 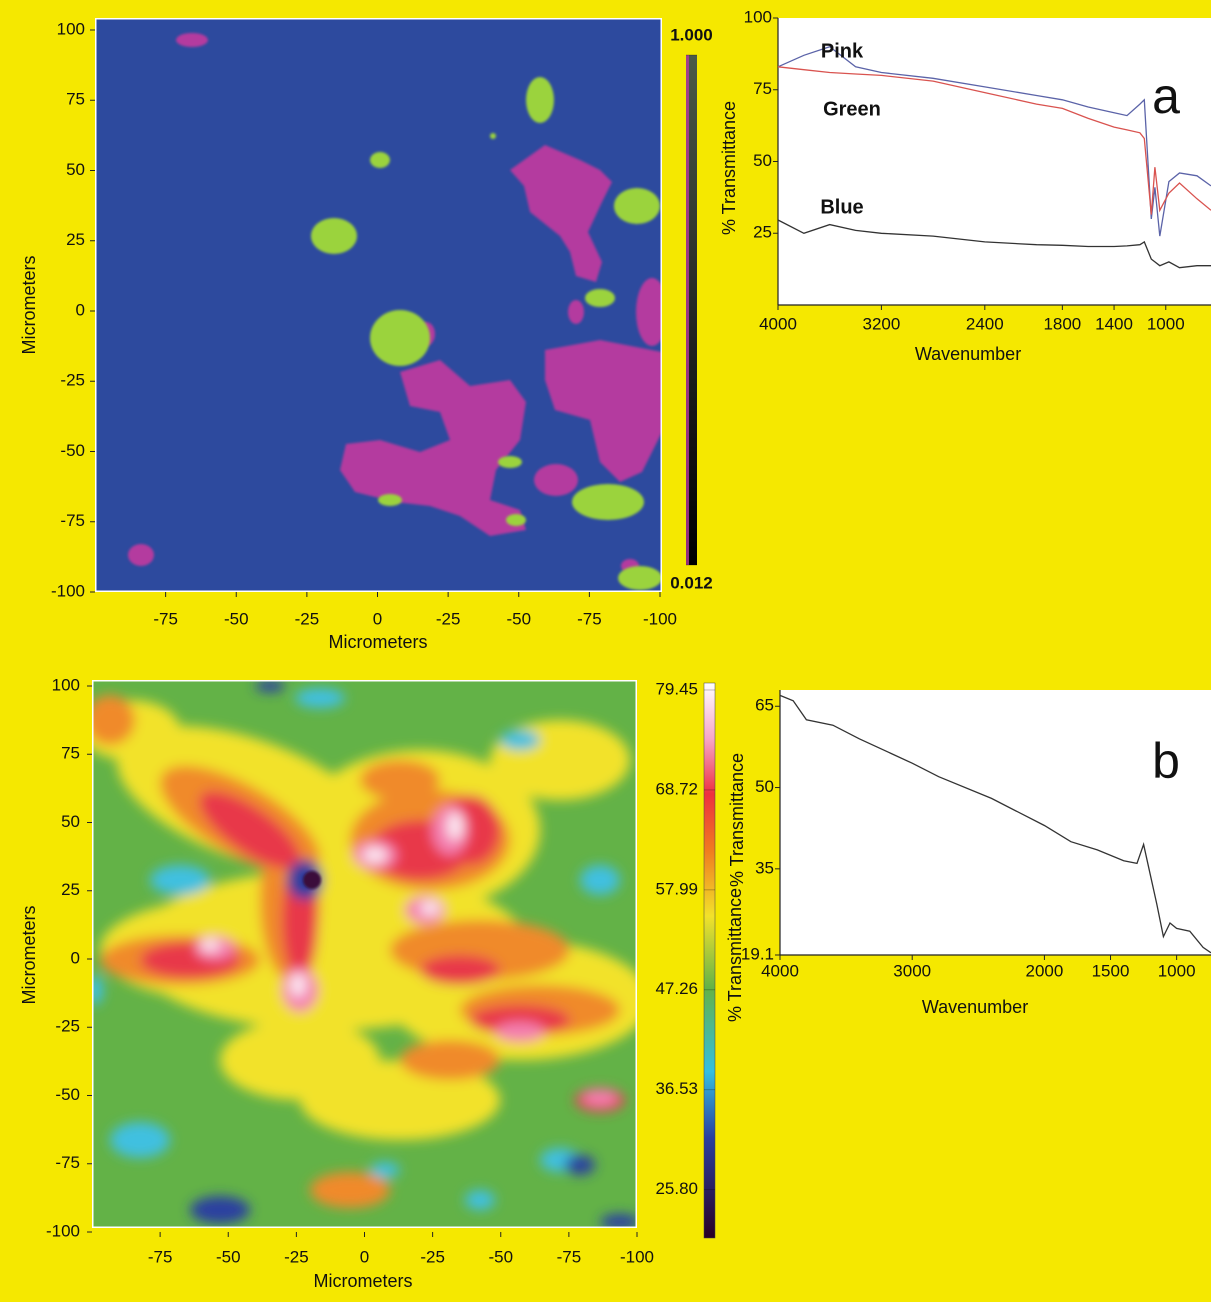 What do you see at coordinates (676, 1088) in the screenshot?
I see `colorbar-tick-label: 36.53` at bounding box center [676, 1088].